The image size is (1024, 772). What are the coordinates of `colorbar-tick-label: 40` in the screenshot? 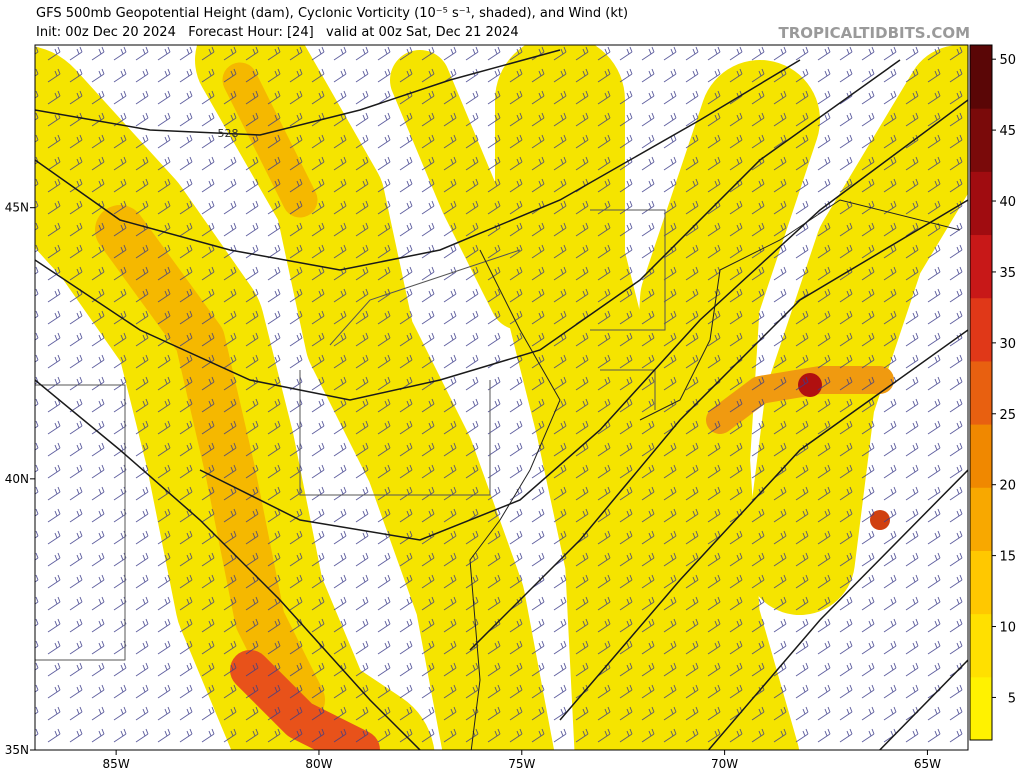 It's located at (1007, 202).